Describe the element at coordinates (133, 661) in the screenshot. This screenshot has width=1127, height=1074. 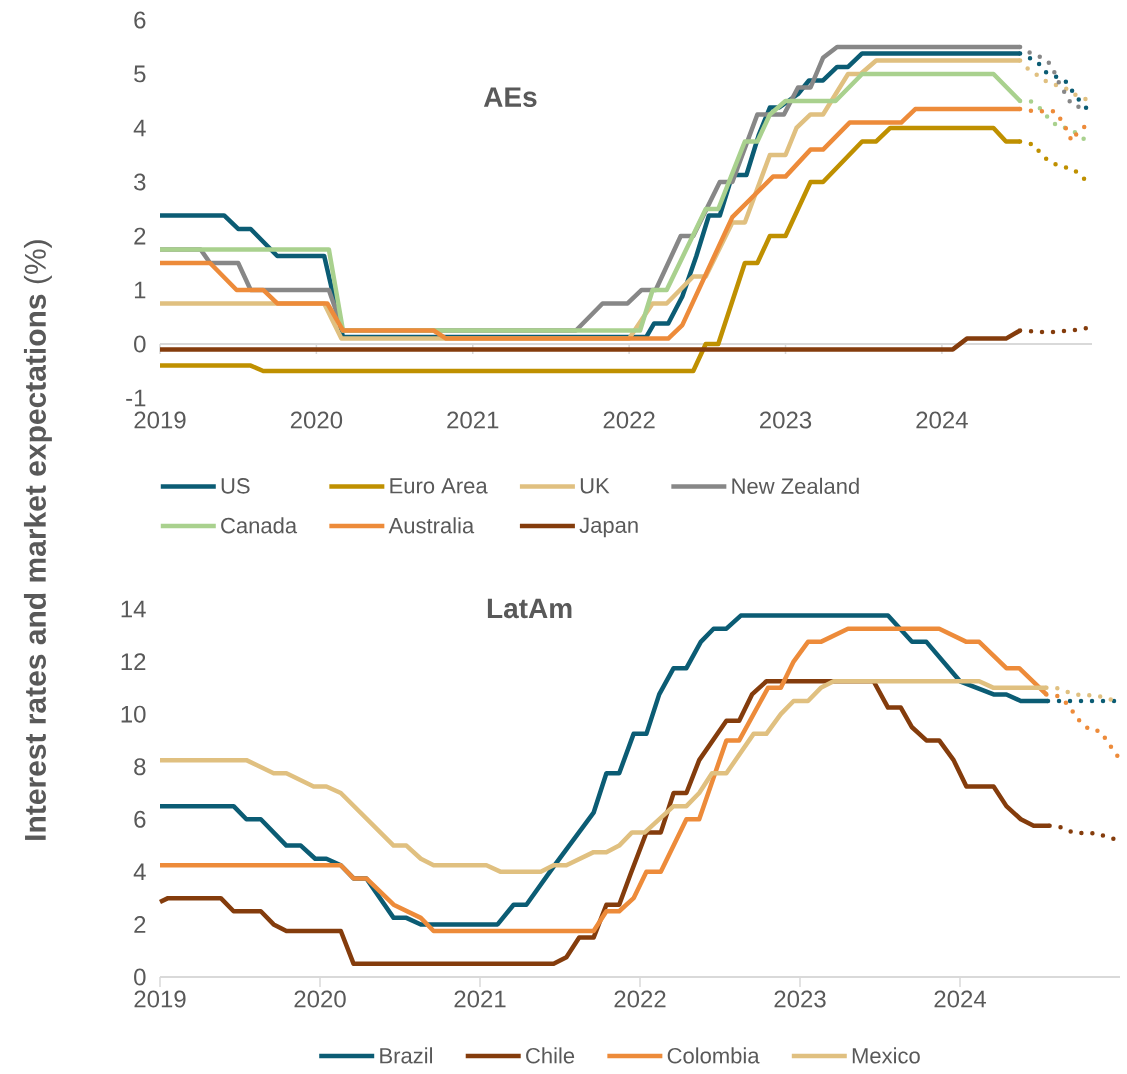
I see `y-tick-label: 12` at that location.